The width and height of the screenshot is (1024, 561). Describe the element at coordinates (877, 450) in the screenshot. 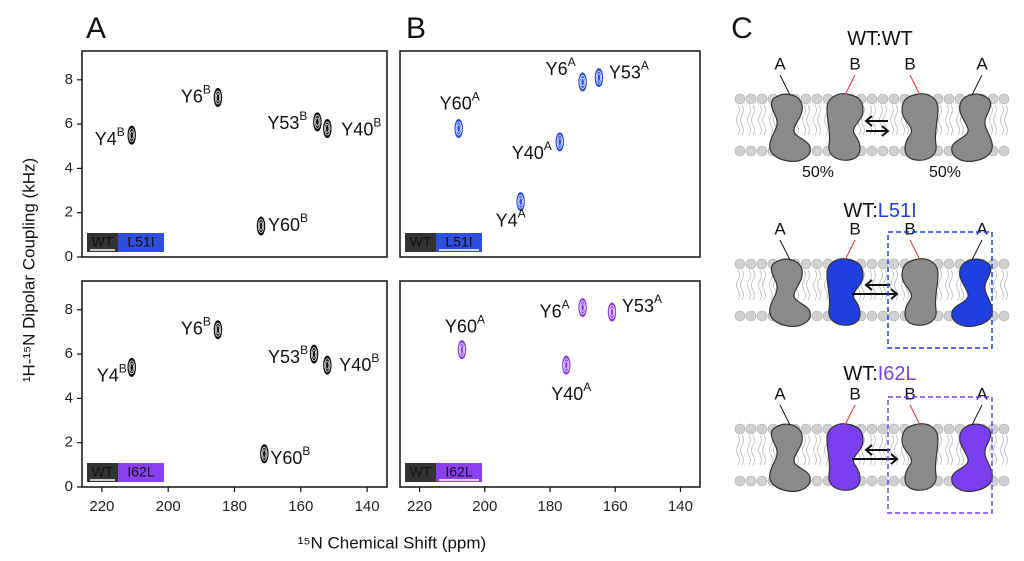

I see `exchange-arrow` at that location.